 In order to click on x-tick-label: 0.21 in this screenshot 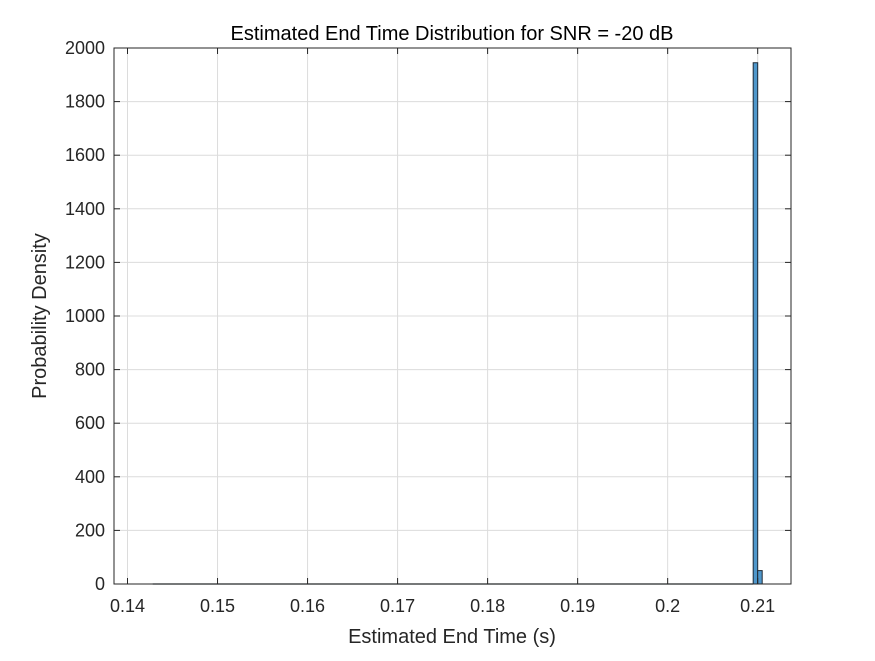, I will do `click(757, 606)`.